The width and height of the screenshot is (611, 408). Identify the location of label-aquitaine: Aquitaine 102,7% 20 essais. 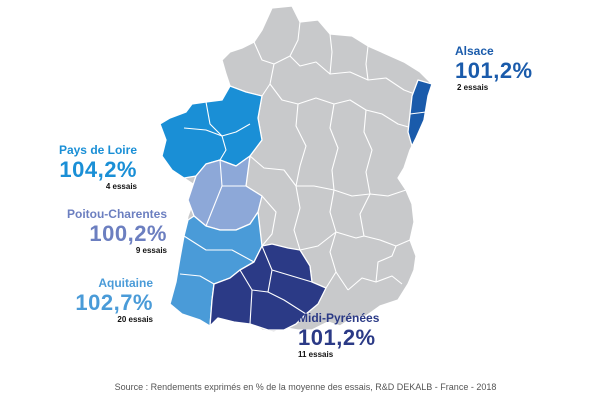
(114, 300).